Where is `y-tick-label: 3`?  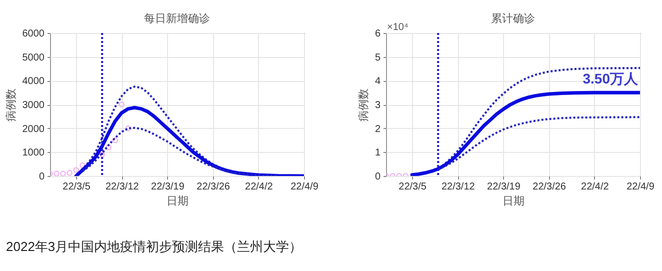 y-tick-label: 3 is located at coordinates (377, 105).